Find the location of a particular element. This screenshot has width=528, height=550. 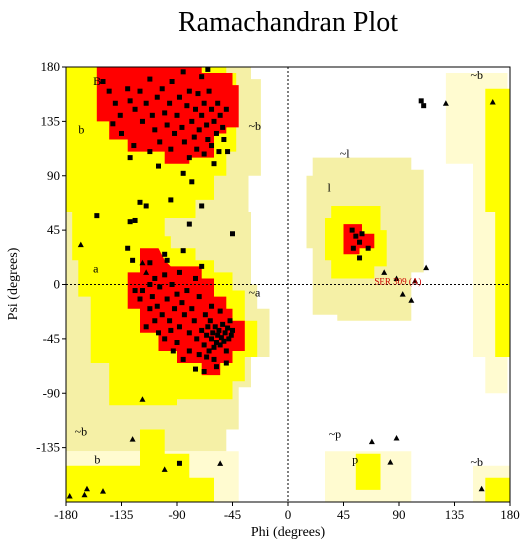

x-axis-label: Phi (degrees) is located at coordinates (288, 532).